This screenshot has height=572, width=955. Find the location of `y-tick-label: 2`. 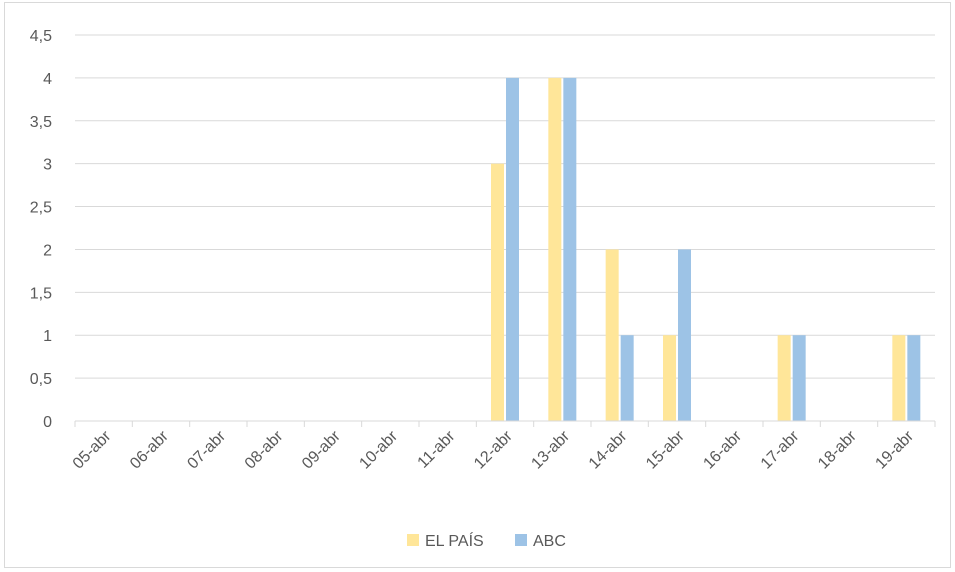

y-tick-label: 2 is located at coordinates (47, 250).